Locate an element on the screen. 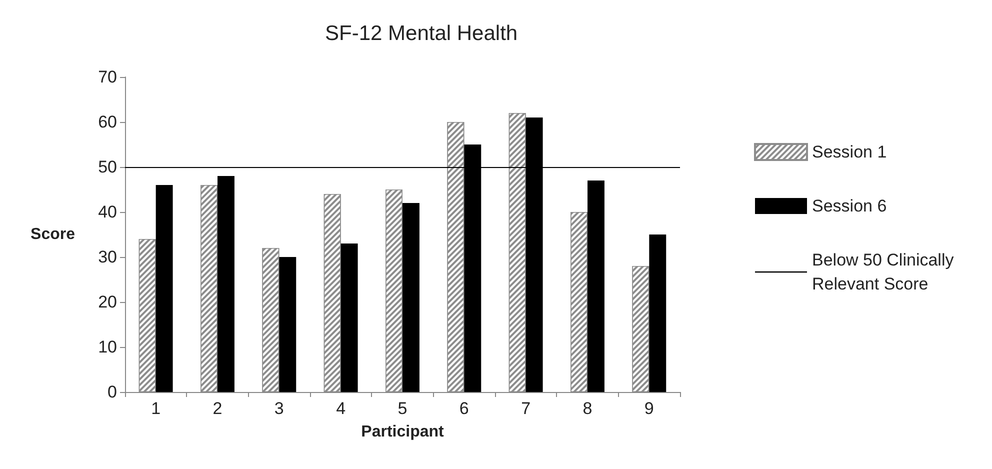 This screenshot has height=469, width=992. x-tick-label: 4 is located at coordinates (341, 408).